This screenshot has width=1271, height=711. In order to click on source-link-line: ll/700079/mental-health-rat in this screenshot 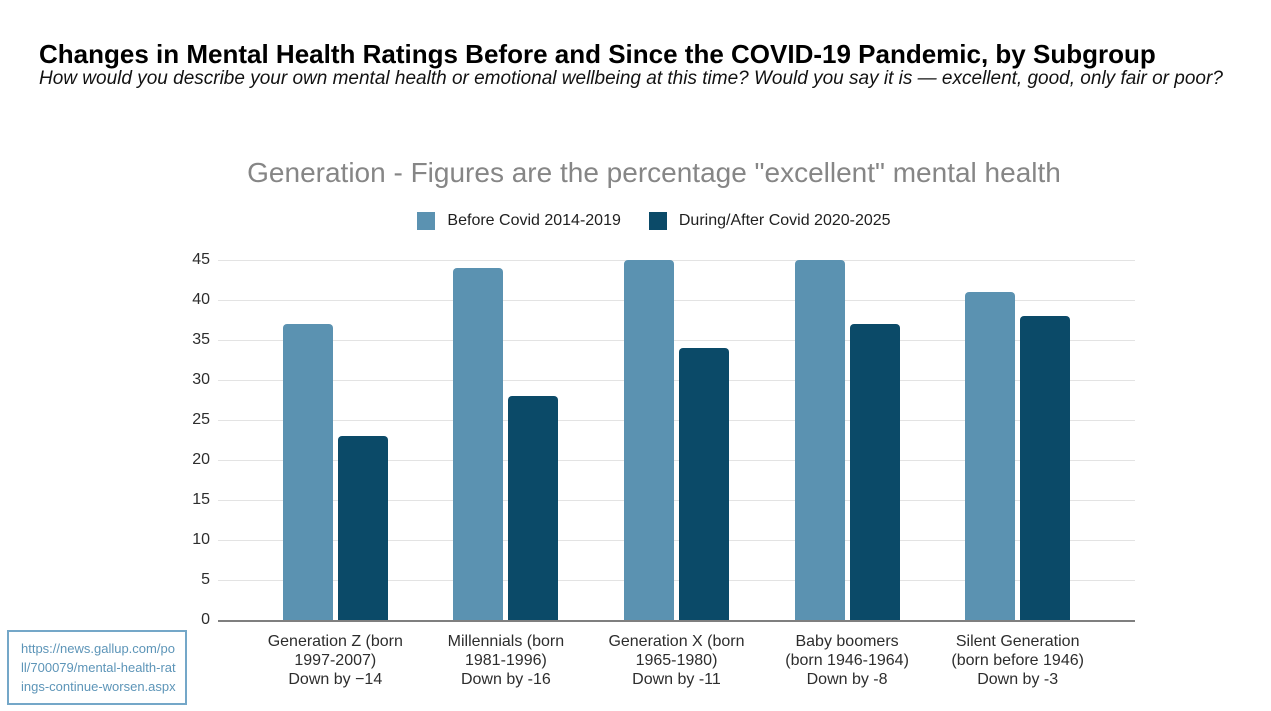, I will do `click(98, 667)`.